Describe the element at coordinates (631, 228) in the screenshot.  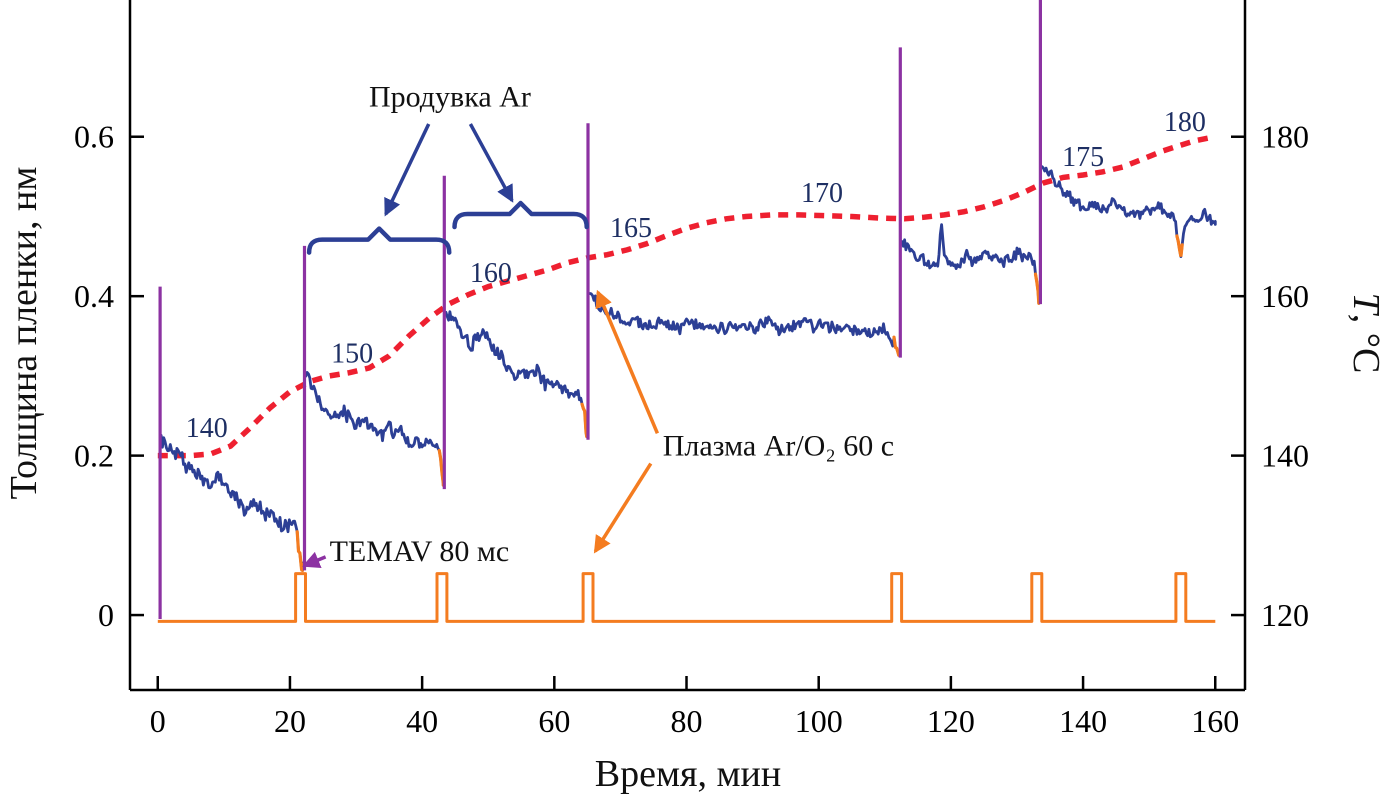
I see `temperature-step-label: 165` at that location.